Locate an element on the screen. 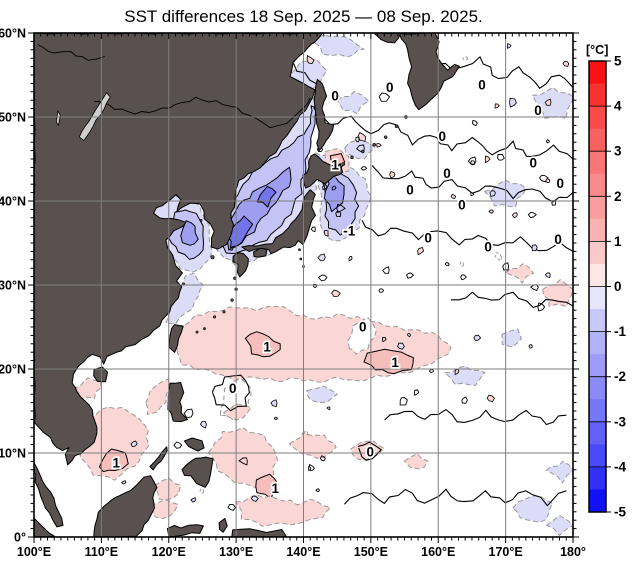 The image size is (637, 564). colorbar-tick-label: -3 is located at coordinates (620, 421).